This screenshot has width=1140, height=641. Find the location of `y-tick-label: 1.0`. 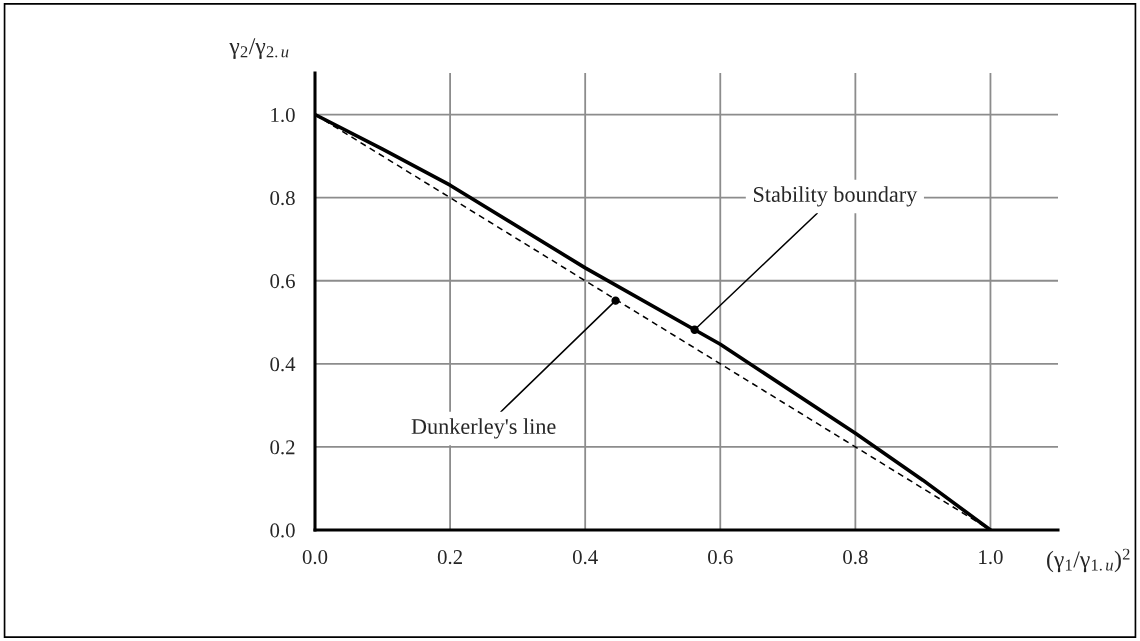

y-tick-label: 1.0 is located at coordinates (283, 115).